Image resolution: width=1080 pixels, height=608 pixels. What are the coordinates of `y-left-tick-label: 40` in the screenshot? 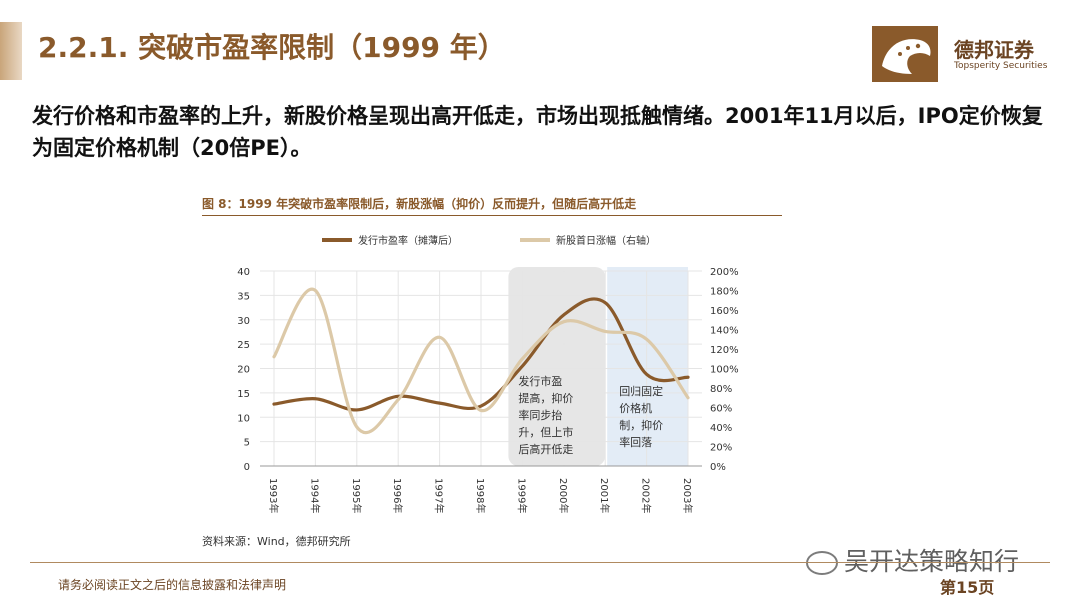 It's located at (243, 272).